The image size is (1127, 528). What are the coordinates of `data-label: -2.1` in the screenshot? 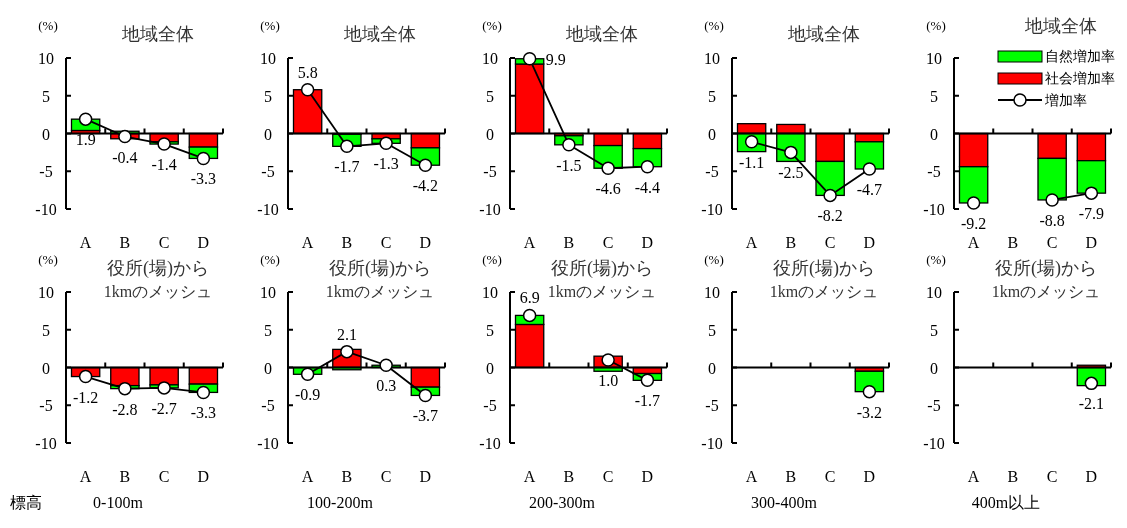 It's located at (1091, 404).